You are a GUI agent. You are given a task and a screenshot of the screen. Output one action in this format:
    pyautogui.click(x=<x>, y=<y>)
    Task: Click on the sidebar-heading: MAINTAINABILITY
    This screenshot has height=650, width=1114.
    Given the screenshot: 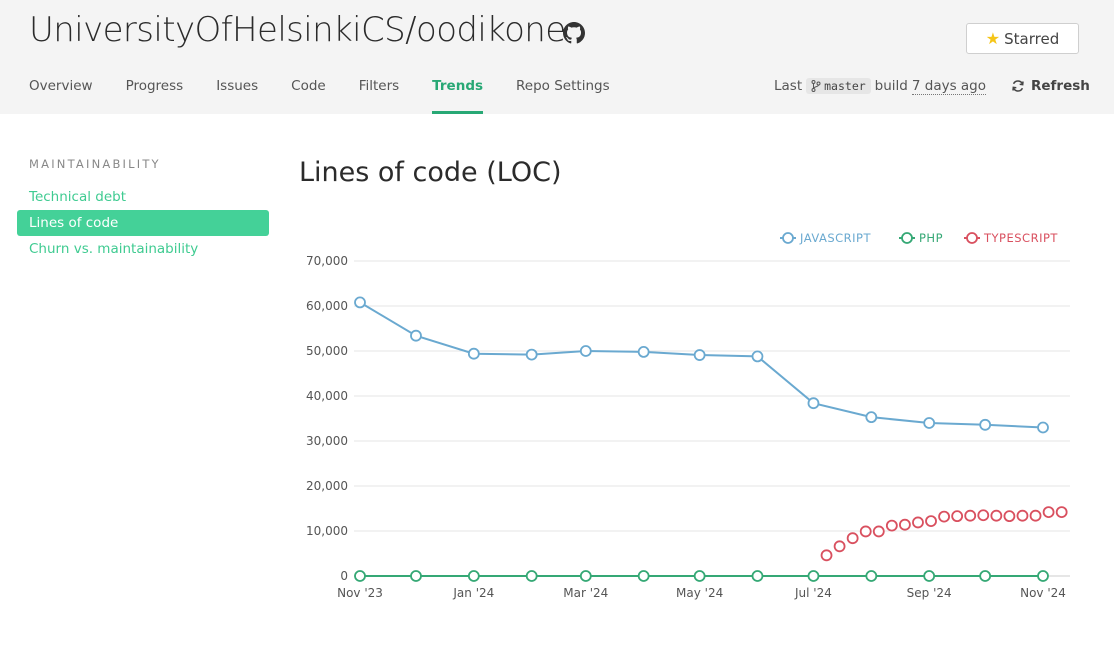 What is the action you would take?
    pyautogui.click(x=95, y=164)
    